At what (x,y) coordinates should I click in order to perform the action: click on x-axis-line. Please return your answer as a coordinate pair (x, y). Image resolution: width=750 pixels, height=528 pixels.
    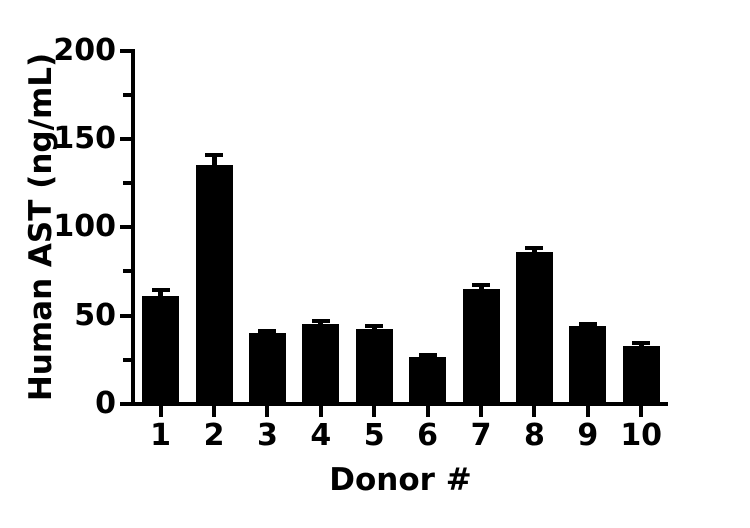
    Looking at the image, I should click on (394, 404).